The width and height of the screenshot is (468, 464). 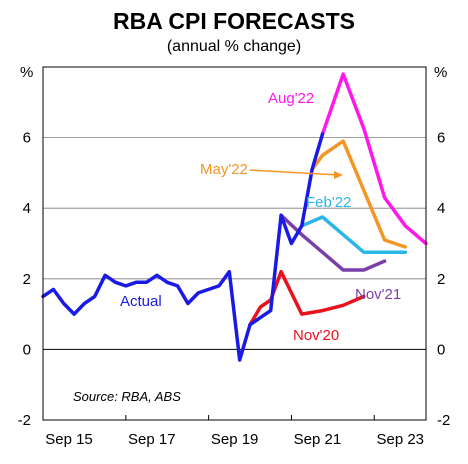 What do you see at coordinates (234, 46) in the screenshot?
I see `chart-subtitle: (annual % change)` at bounding box center [234, 46].